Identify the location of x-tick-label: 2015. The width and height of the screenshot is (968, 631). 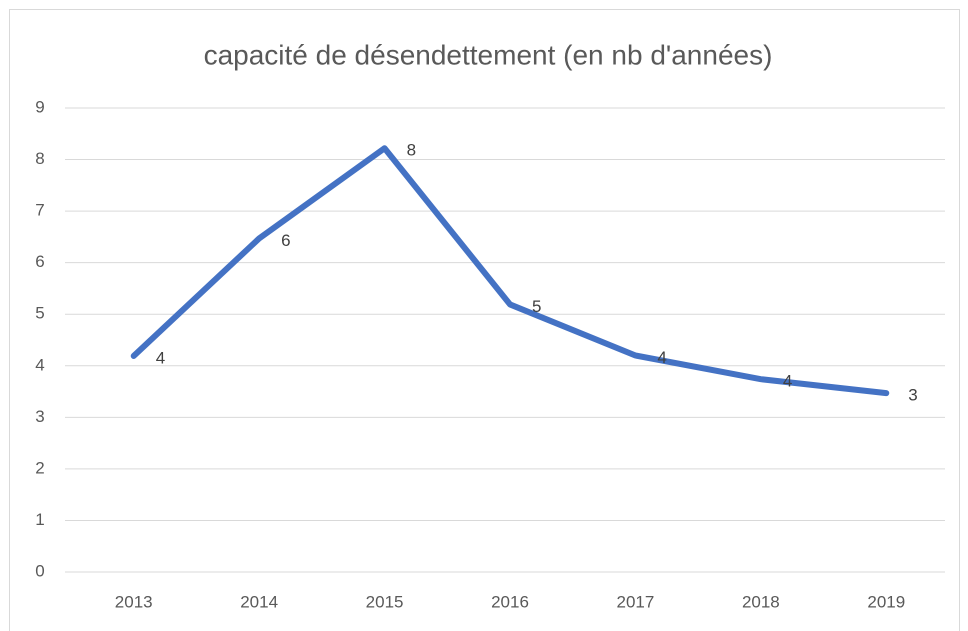
(385, 601).